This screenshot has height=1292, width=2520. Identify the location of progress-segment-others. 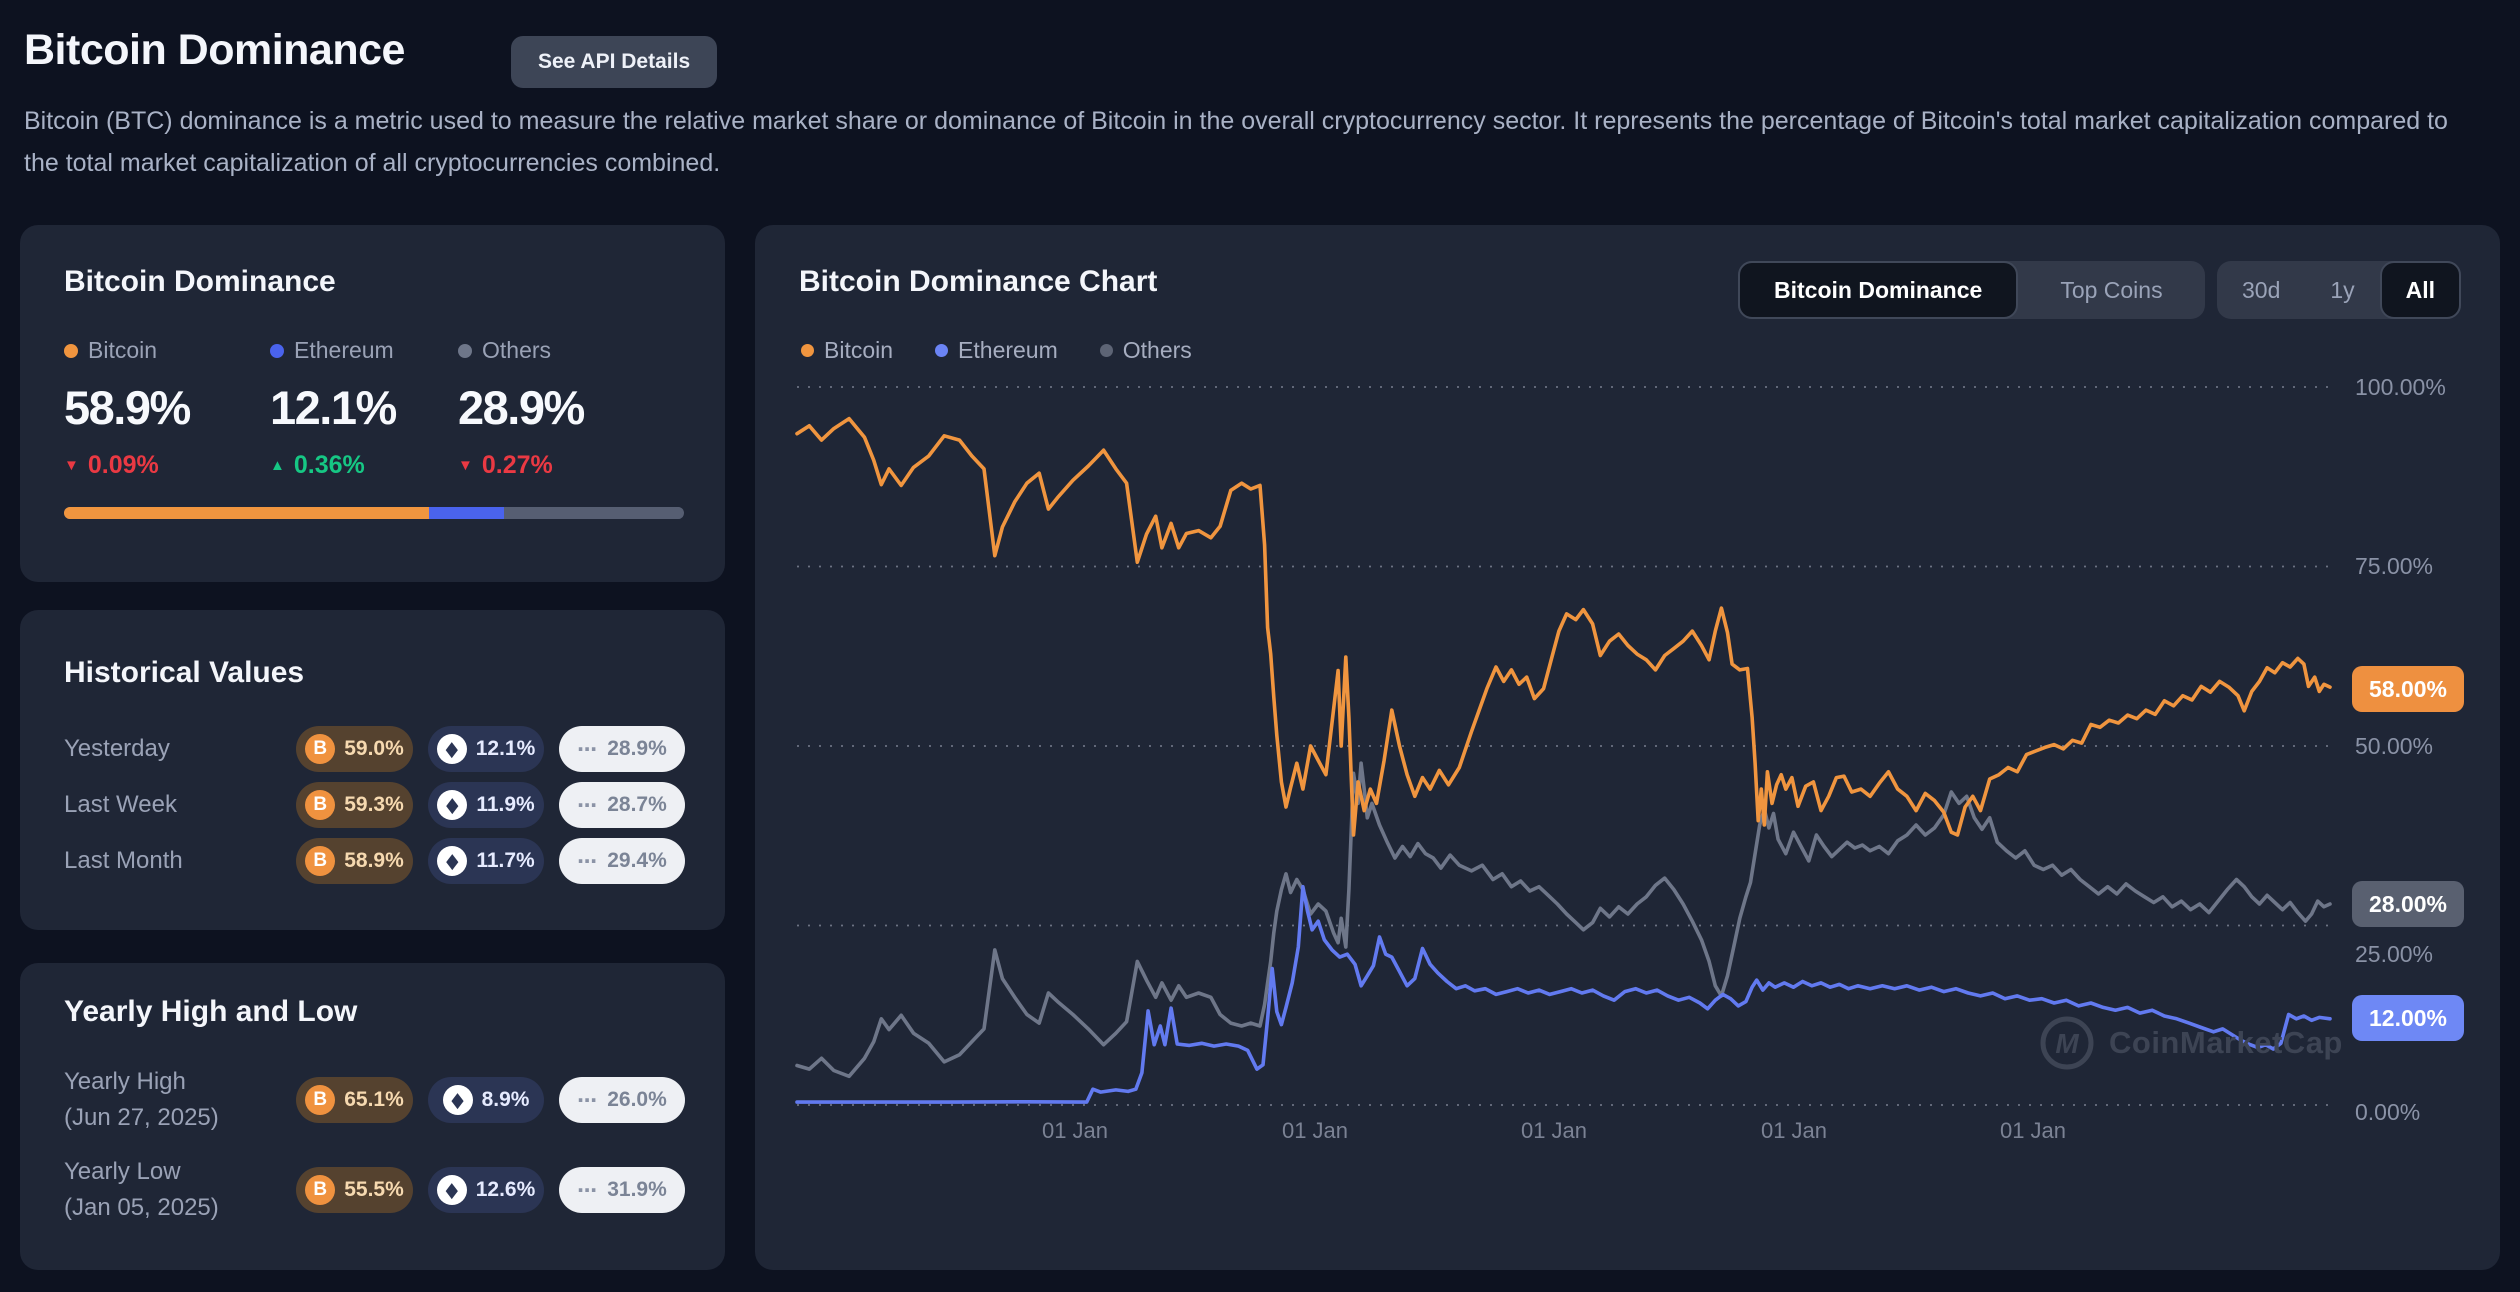
(594, 513).